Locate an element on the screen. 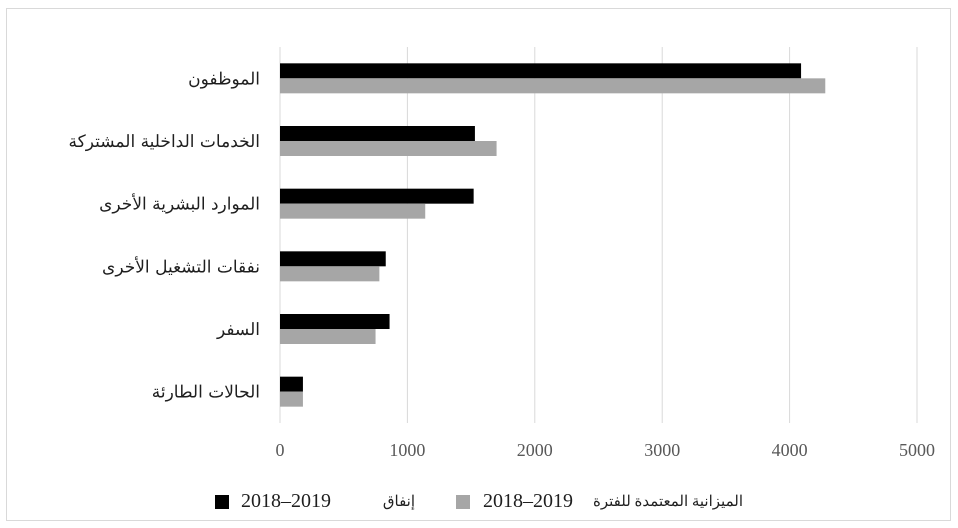 The height and width of the screenshot is (528, 958). legend-year-spending: 2018–2019 is located at coordinates (286, 501).